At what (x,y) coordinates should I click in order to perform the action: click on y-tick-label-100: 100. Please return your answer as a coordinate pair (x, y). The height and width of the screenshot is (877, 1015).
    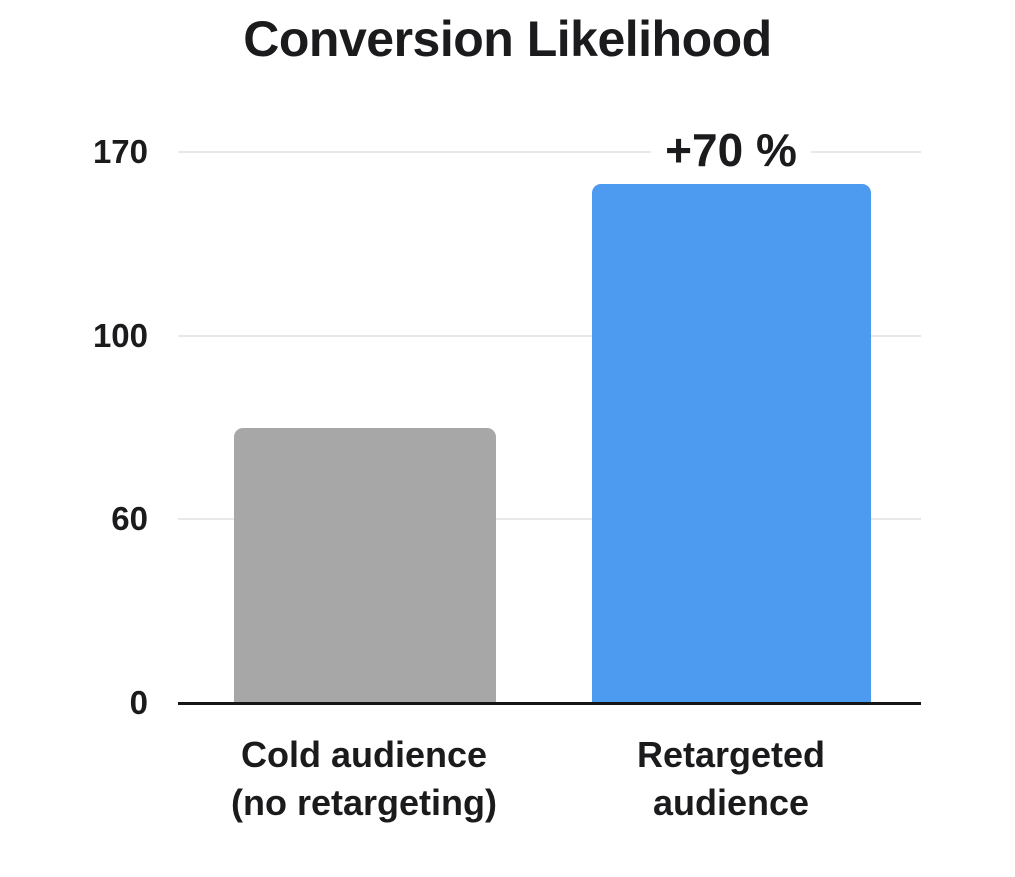
    Looking at the image, I should click on (120, 335).